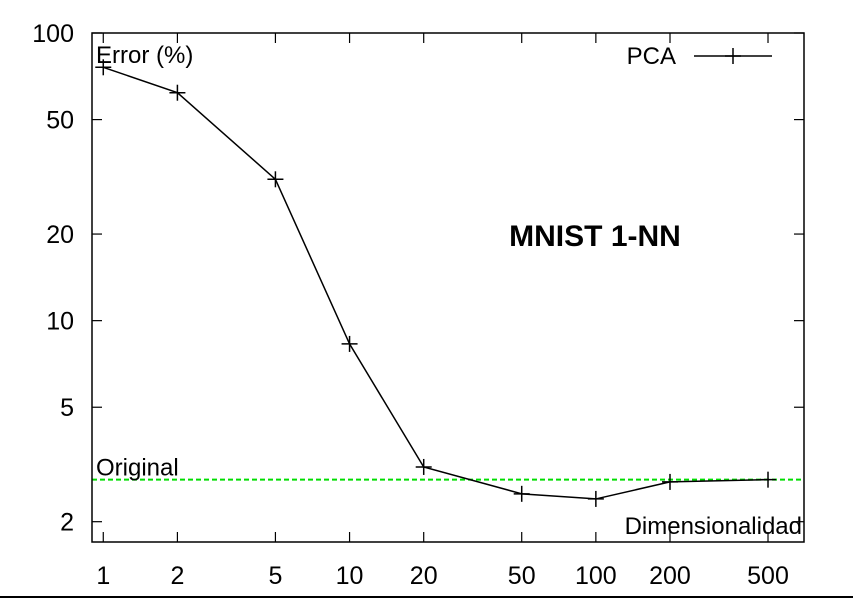  I want to click on x-tick-label: 500, so click(768, 576).